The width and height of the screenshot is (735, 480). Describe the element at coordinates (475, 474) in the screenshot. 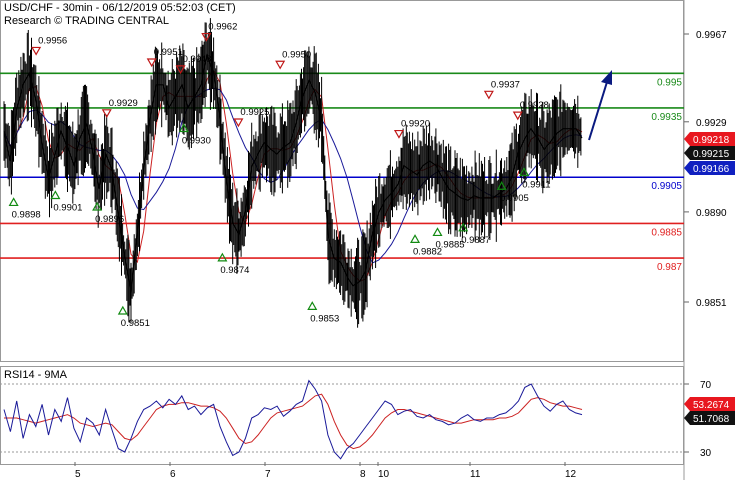

I see `x-tick-label-11: 11` at that location.